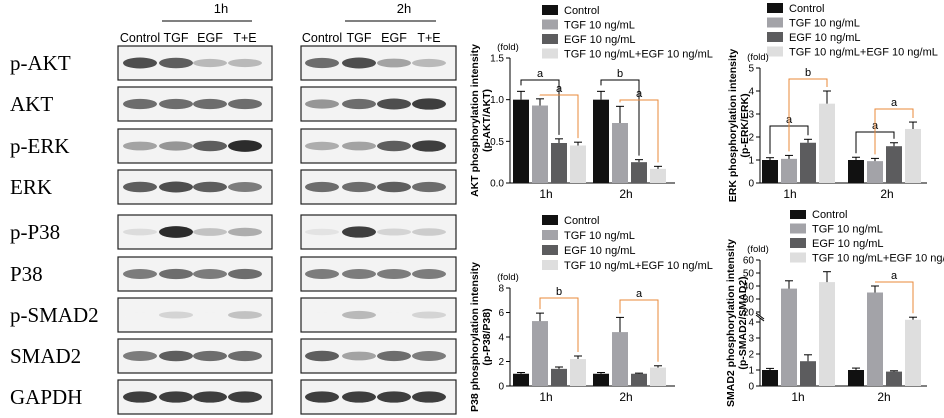  Describe the element at coordinates (545, 397) in the screenshot. I see `x-tick-label: 1h` at that location.